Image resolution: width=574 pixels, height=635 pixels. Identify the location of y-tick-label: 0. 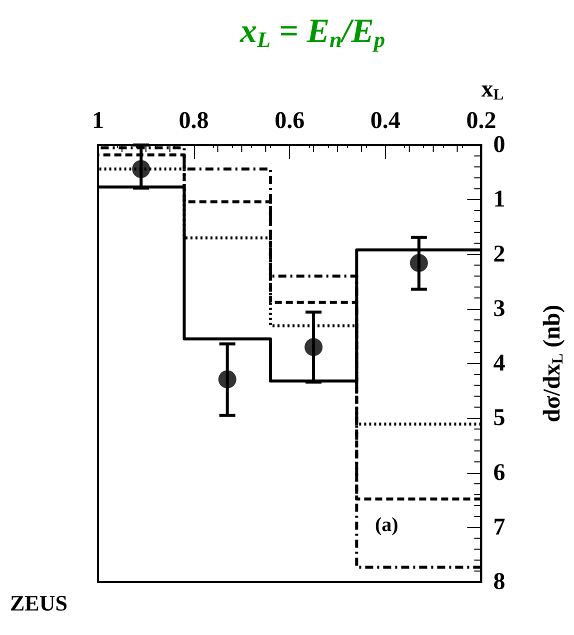
(499, 145).